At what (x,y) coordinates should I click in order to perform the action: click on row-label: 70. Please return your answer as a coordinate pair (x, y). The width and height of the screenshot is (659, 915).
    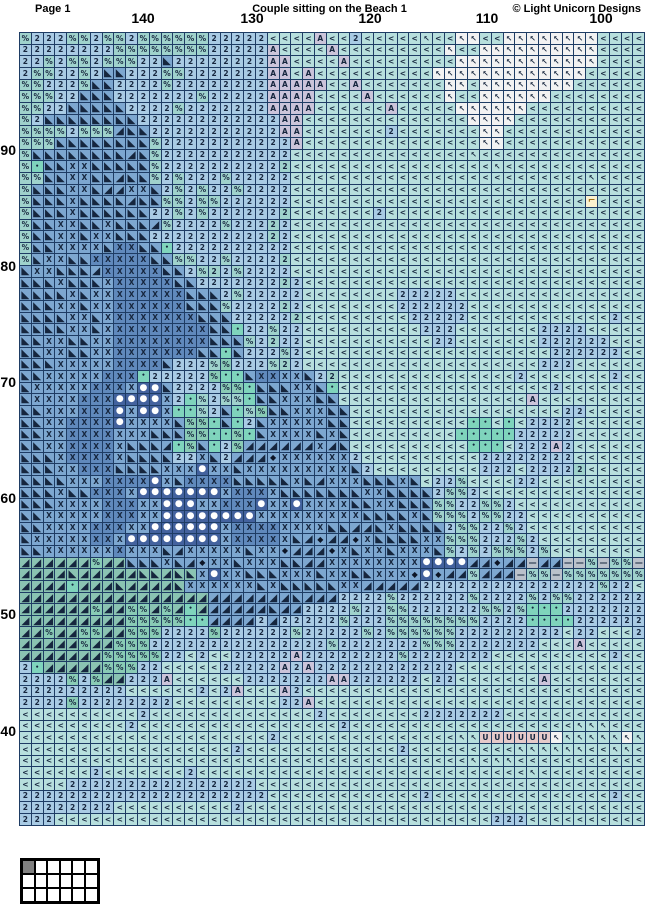
    Looking at the image, I should click on (8, 382).